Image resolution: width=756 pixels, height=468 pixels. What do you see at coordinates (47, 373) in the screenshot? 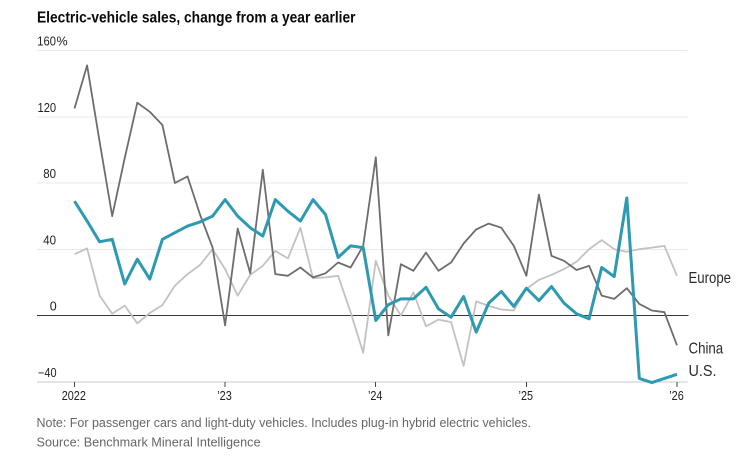
I see `svg-text: −40` at bounding box center [47, 373].